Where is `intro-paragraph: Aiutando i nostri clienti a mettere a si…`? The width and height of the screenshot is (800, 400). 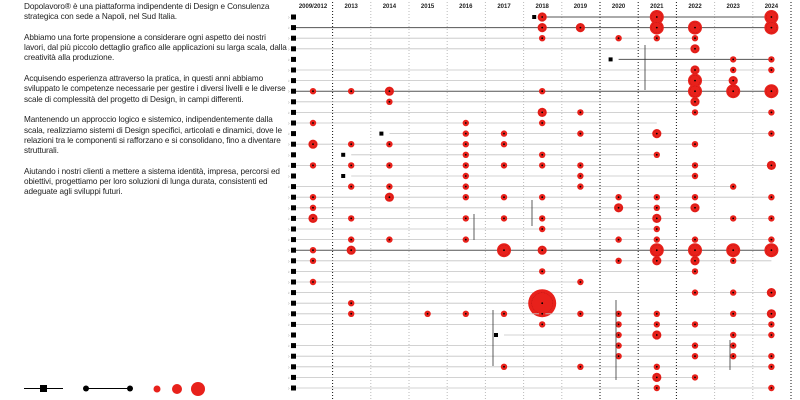
intro-paragraph: Aiutando i nostri clienti a mettere a si… is located at coordinates (152, 181).